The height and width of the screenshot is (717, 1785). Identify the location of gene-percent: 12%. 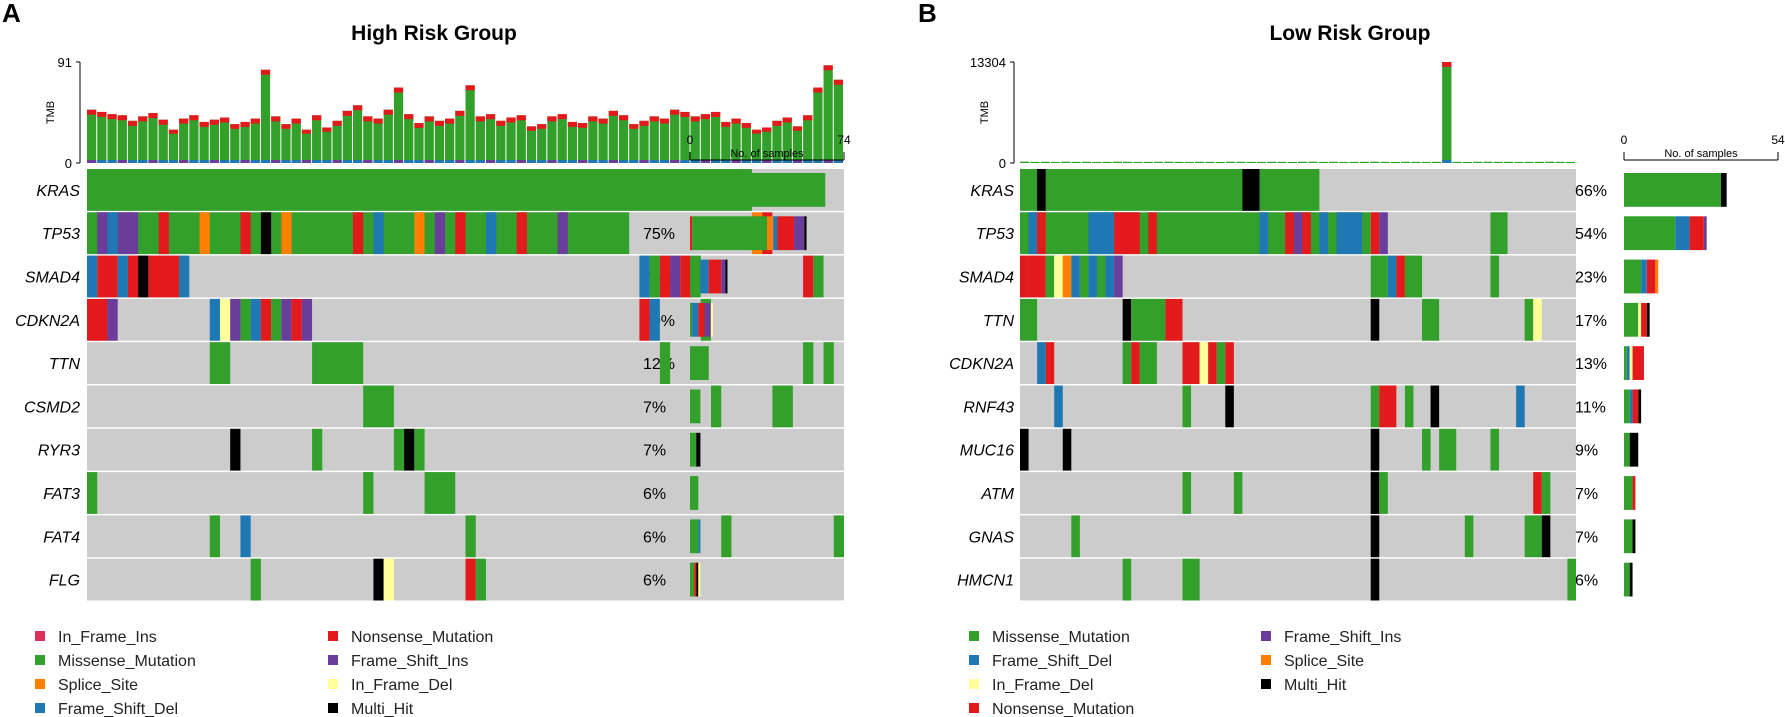
(659, 364).